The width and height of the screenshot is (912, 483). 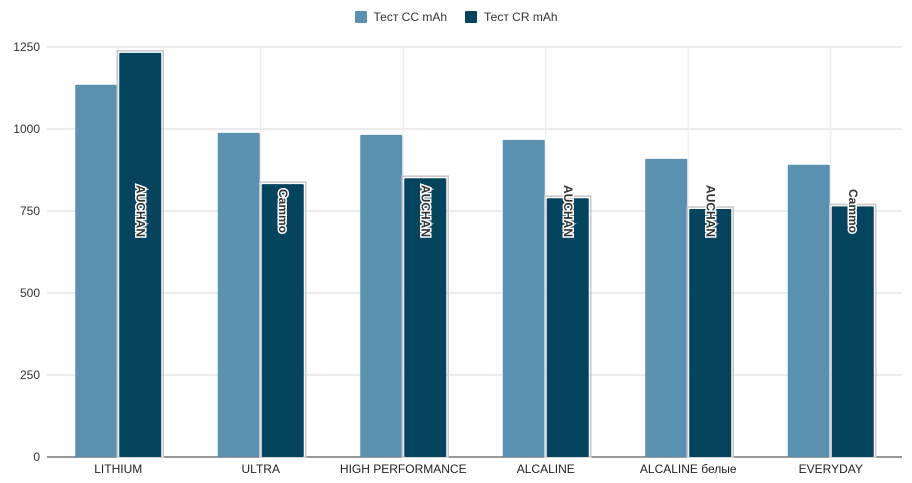 What do you see at coordinates (403, 469) in the screenshot?
I see `x-tick-label: HIGH PERFORMANCE` at bounding box center [403, 469].